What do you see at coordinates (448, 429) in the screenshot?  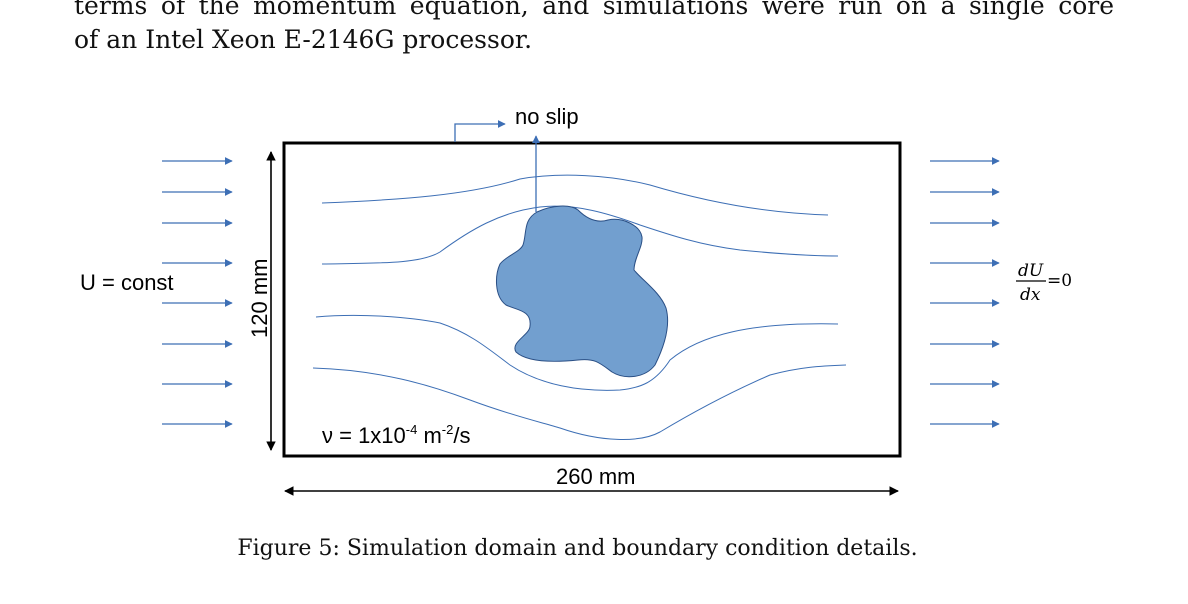 I see `viscosity-unit-exponent: -2` at bounding box center [448, 429].